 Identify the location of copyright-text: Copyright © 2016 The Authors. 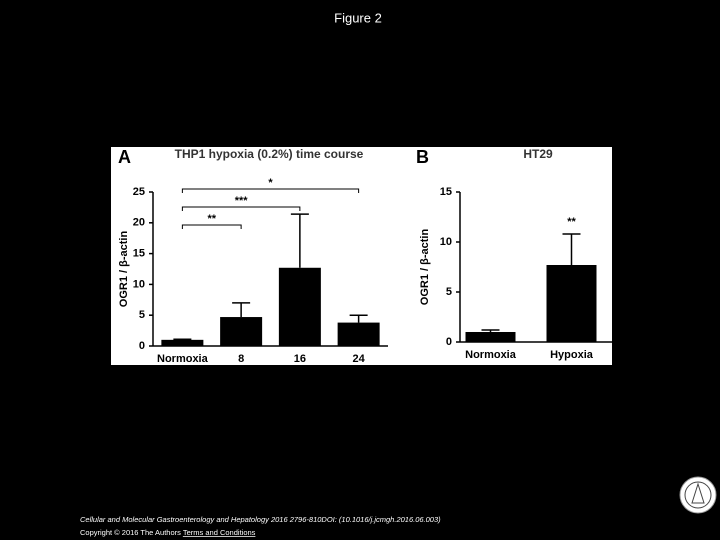
(130, 532).